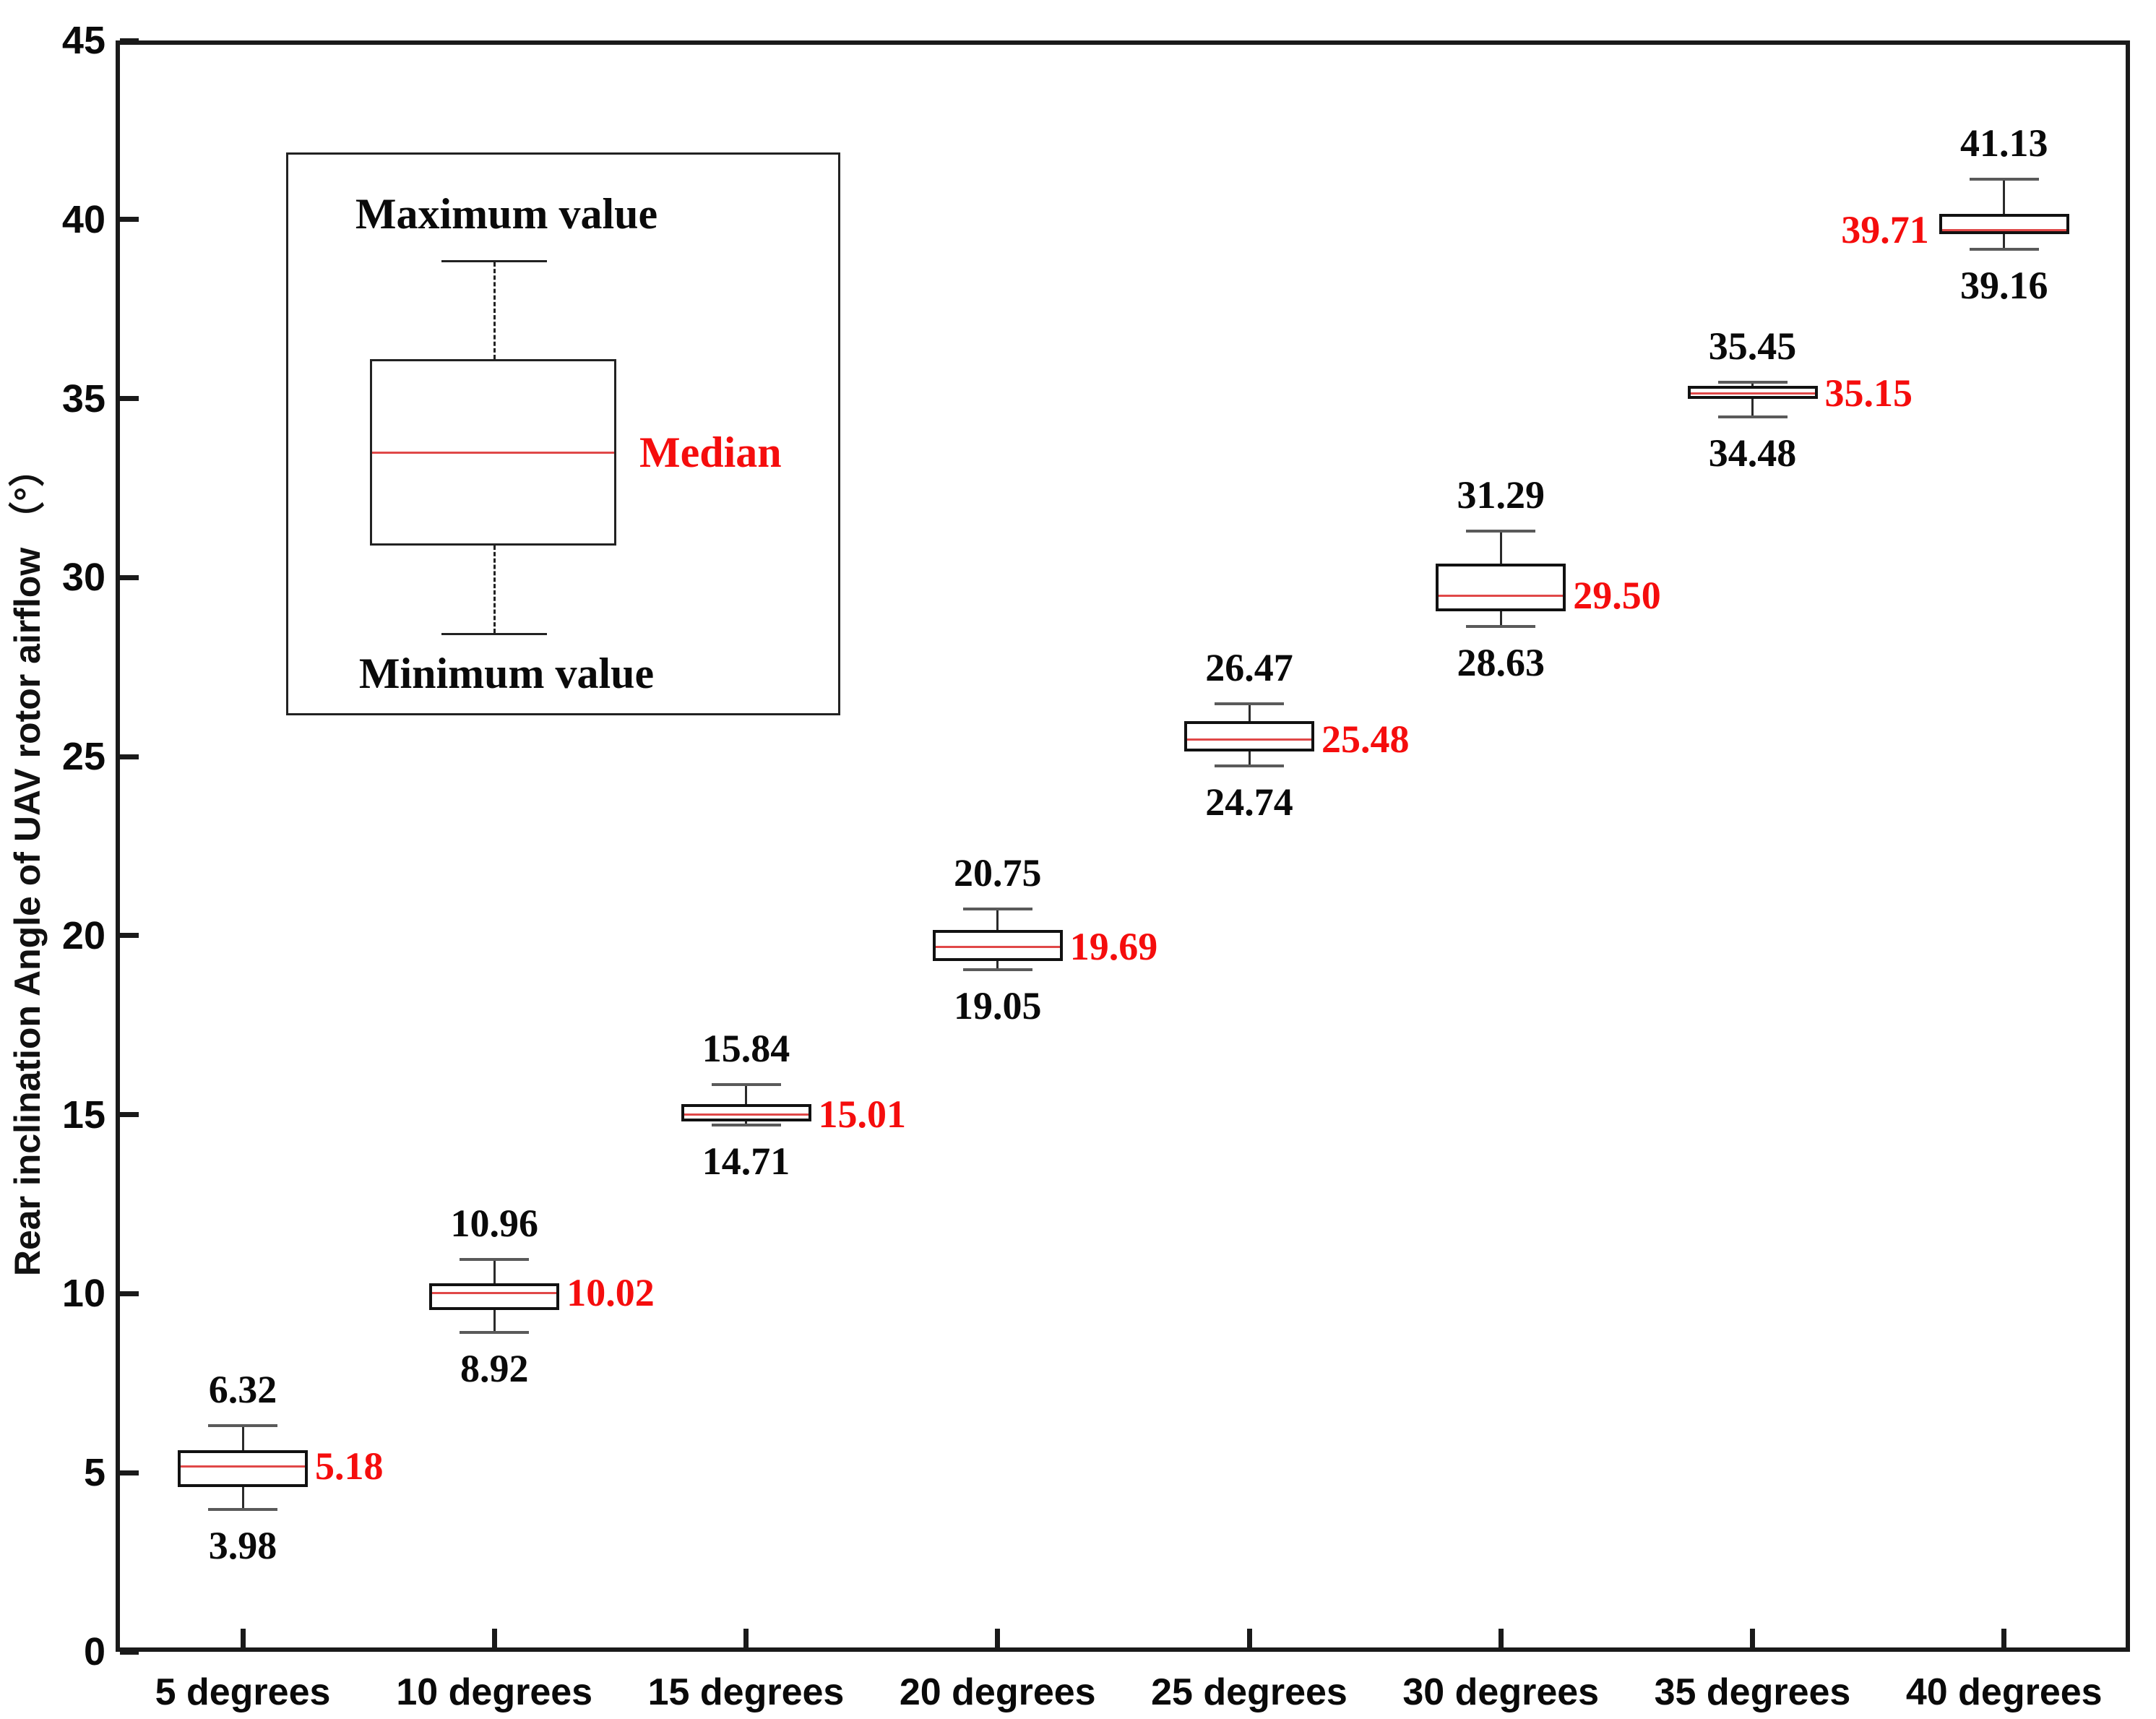 This screenshot has height=1719, width=2156. I want to click on box-20-degrees, so click(997, 946).